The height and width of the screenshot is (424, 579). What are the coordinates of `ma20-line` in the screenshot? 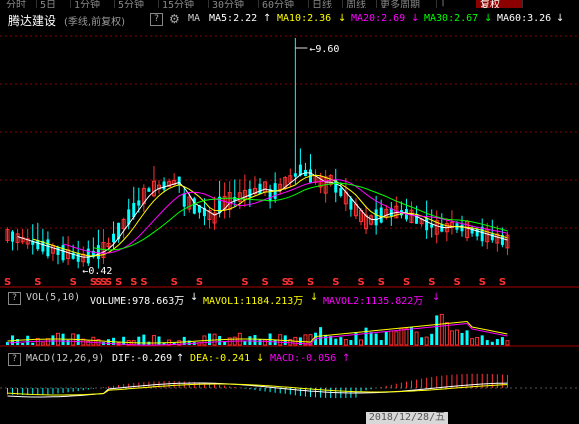 It's located at (285, 216).